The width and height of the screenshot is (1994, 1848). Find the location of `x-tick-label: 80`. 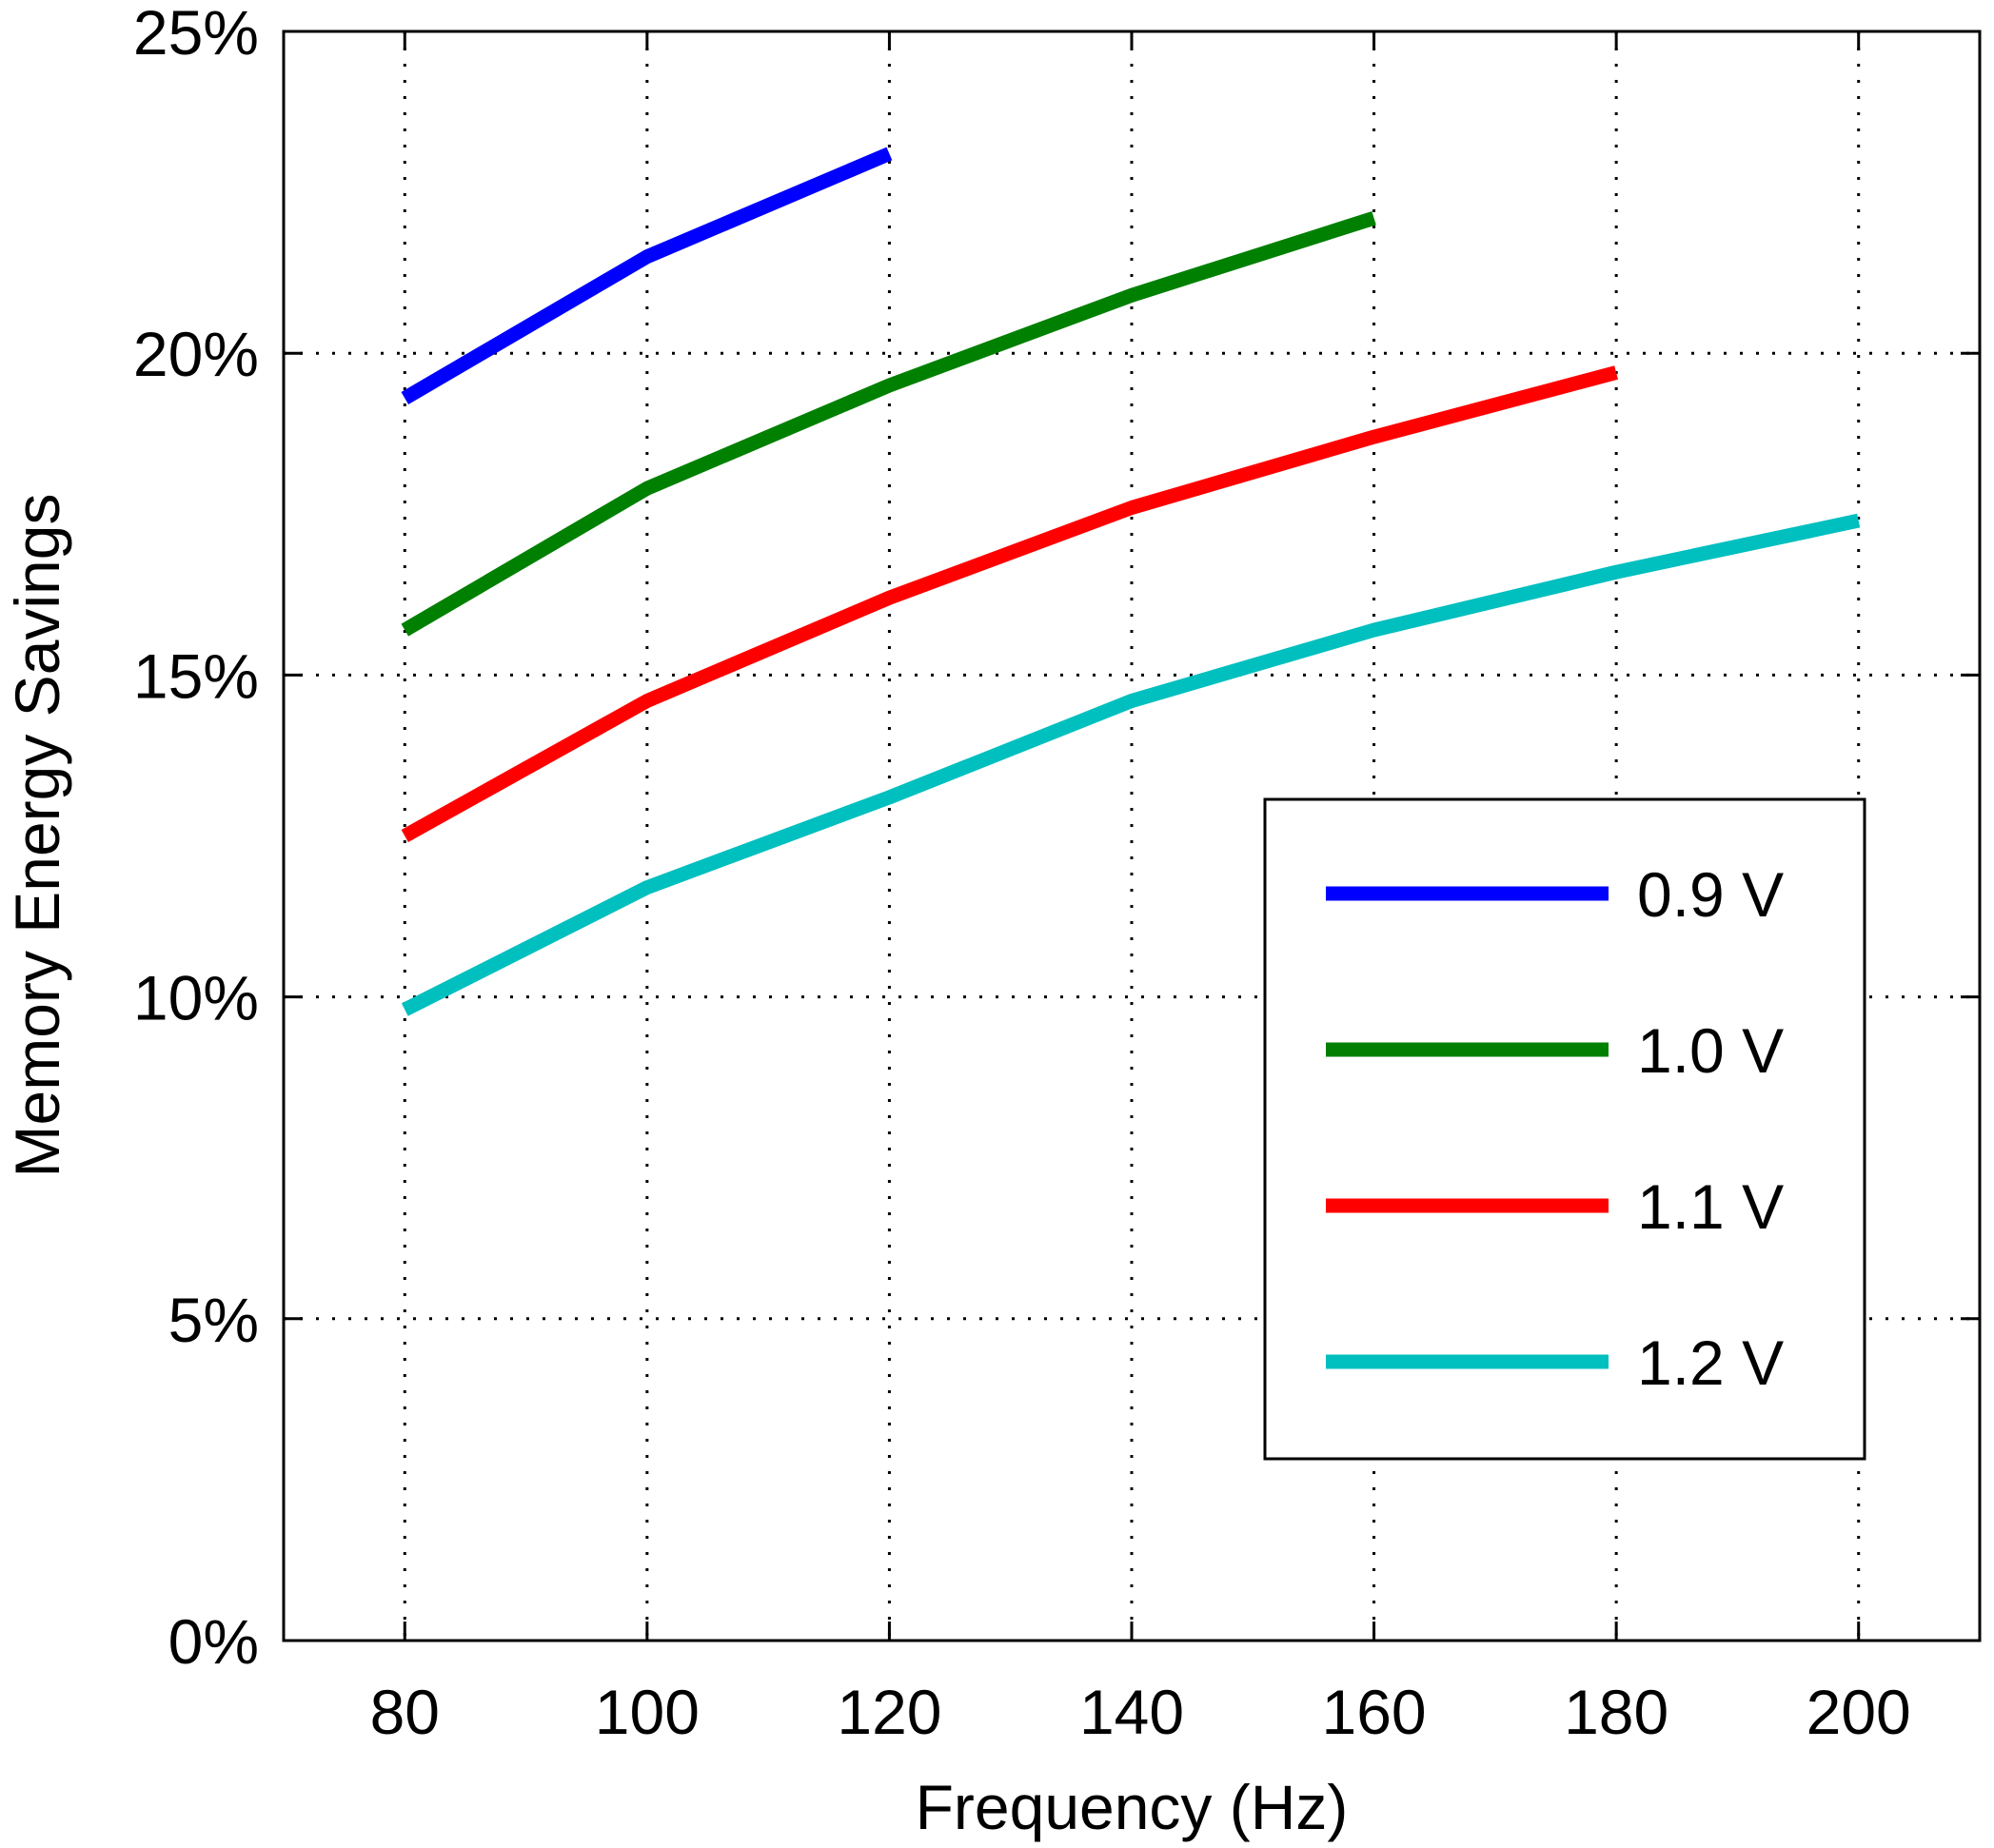

x-tick-label: 80 is located at coordinates (405, 1712).